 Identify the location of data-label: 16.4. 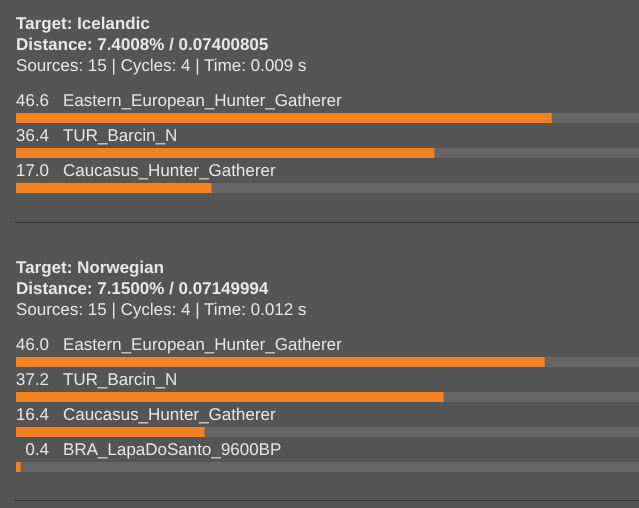
(32, 414).